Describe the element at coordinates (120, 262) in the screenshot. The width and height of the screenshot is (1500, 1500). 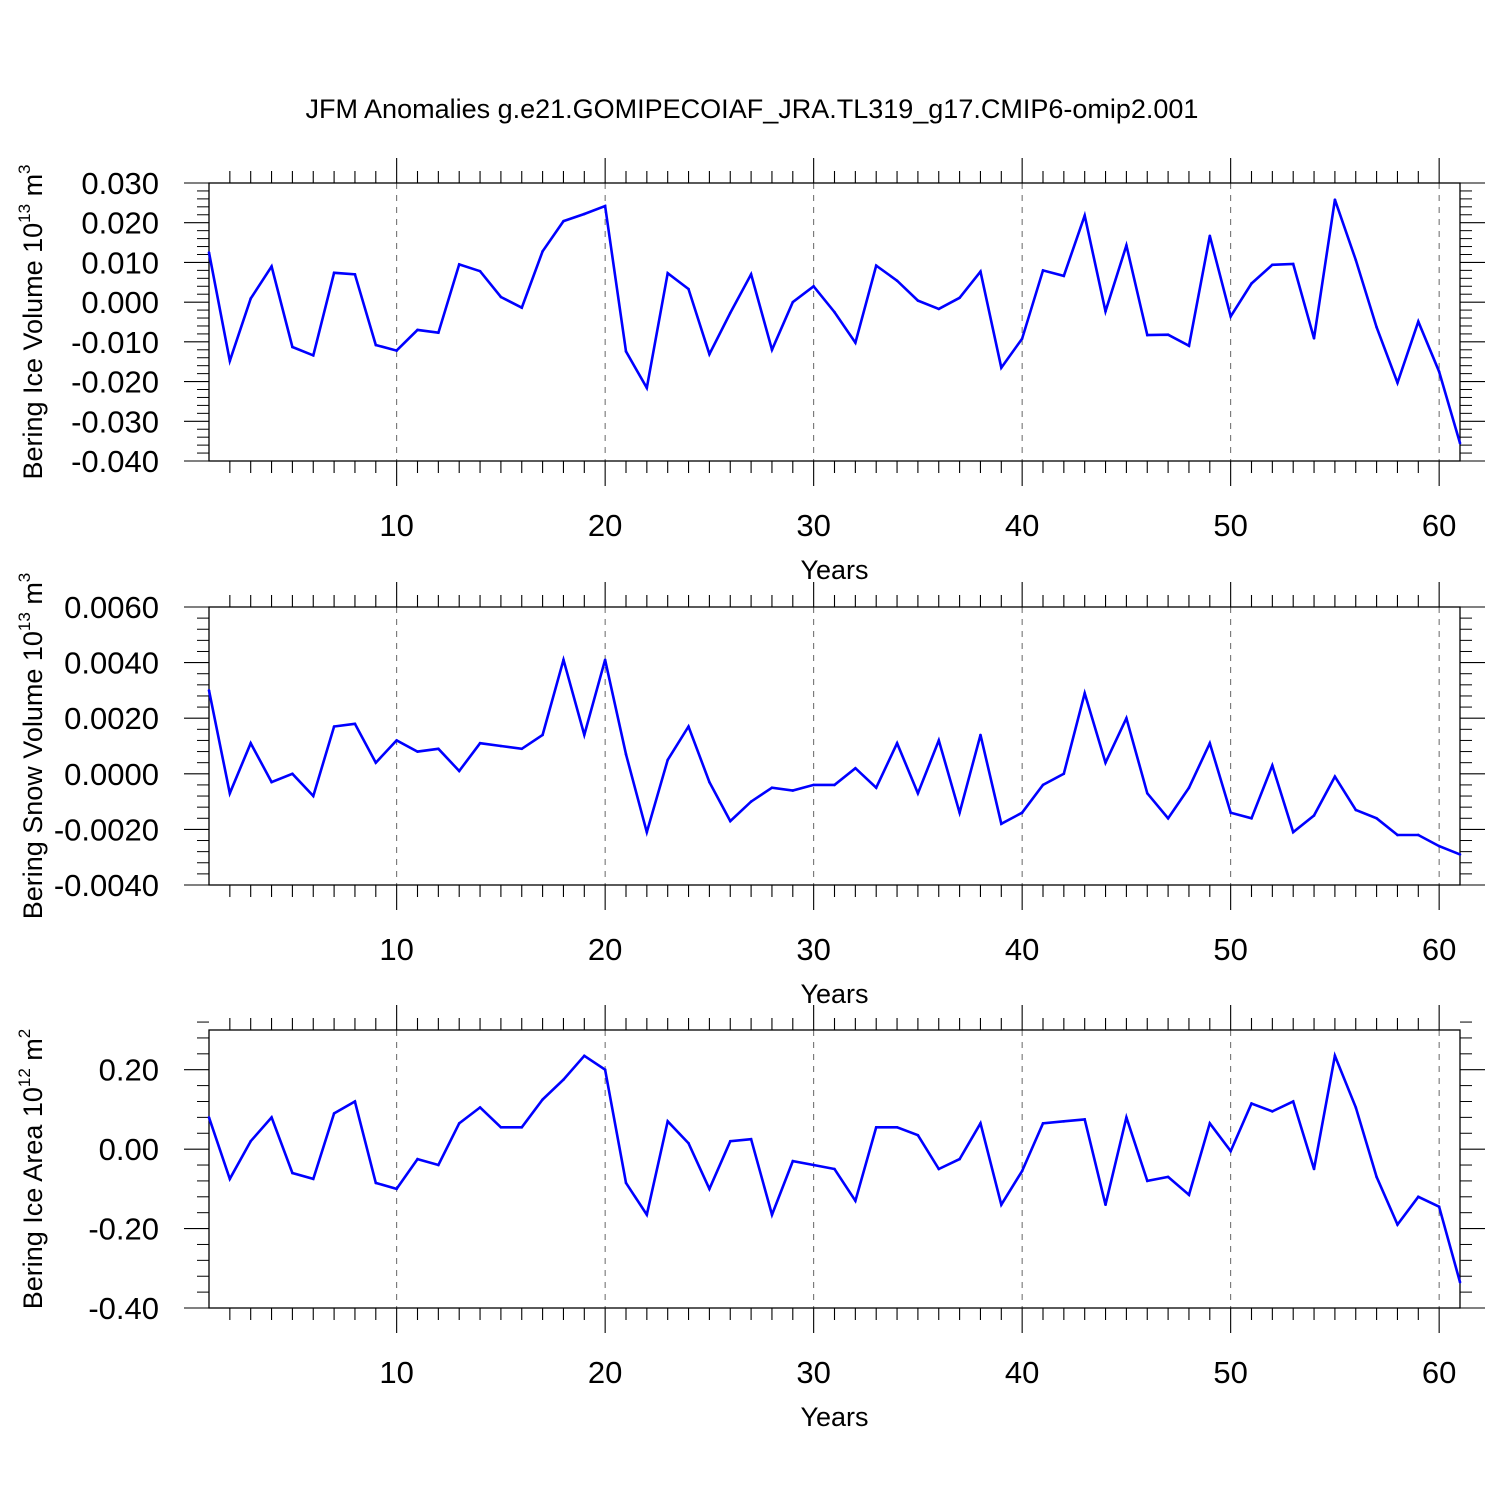
I see `y-tick-label: 0.010` at that location.